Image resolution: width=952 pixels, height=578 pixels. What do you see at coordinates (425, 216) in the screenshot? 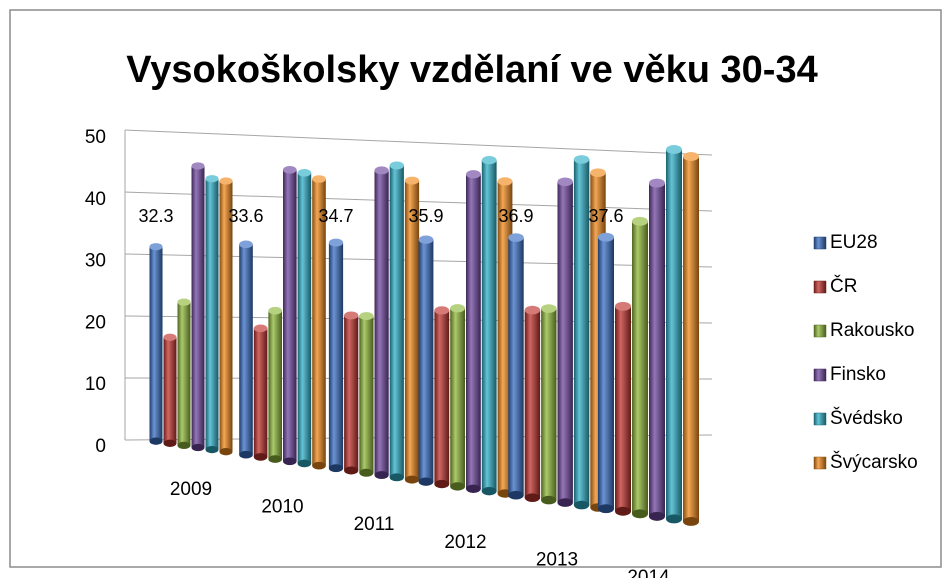
I see `data-label: 35.9` at bounding box center [425, 216].